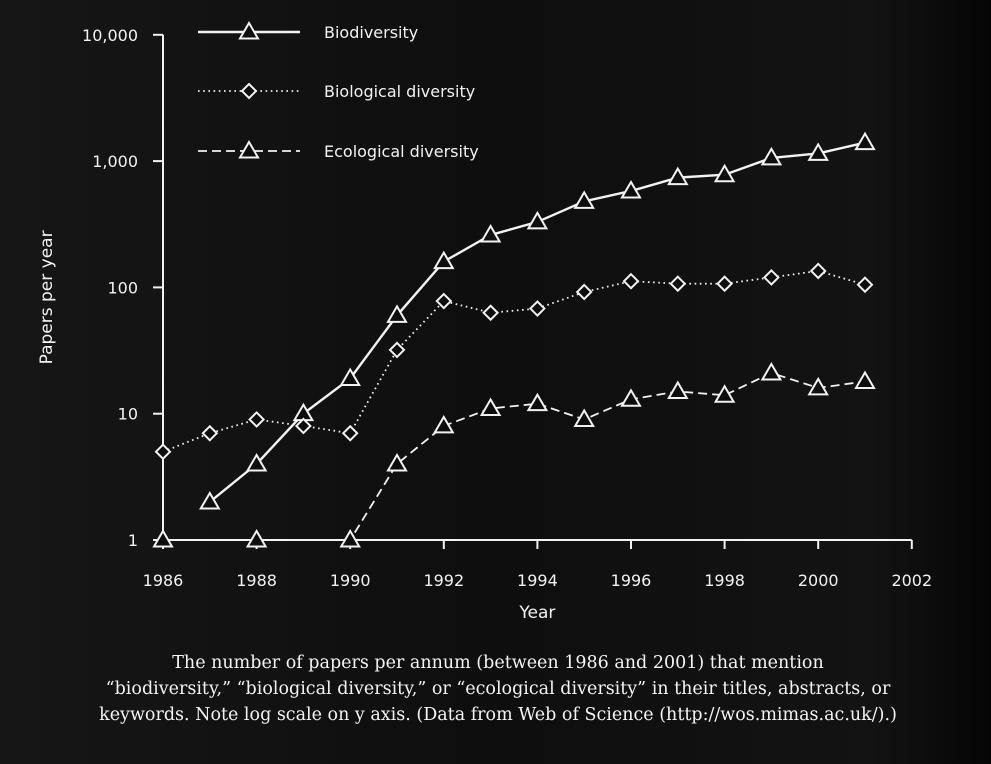  I want to click on y-tick-label: 1, so click(133, 540).